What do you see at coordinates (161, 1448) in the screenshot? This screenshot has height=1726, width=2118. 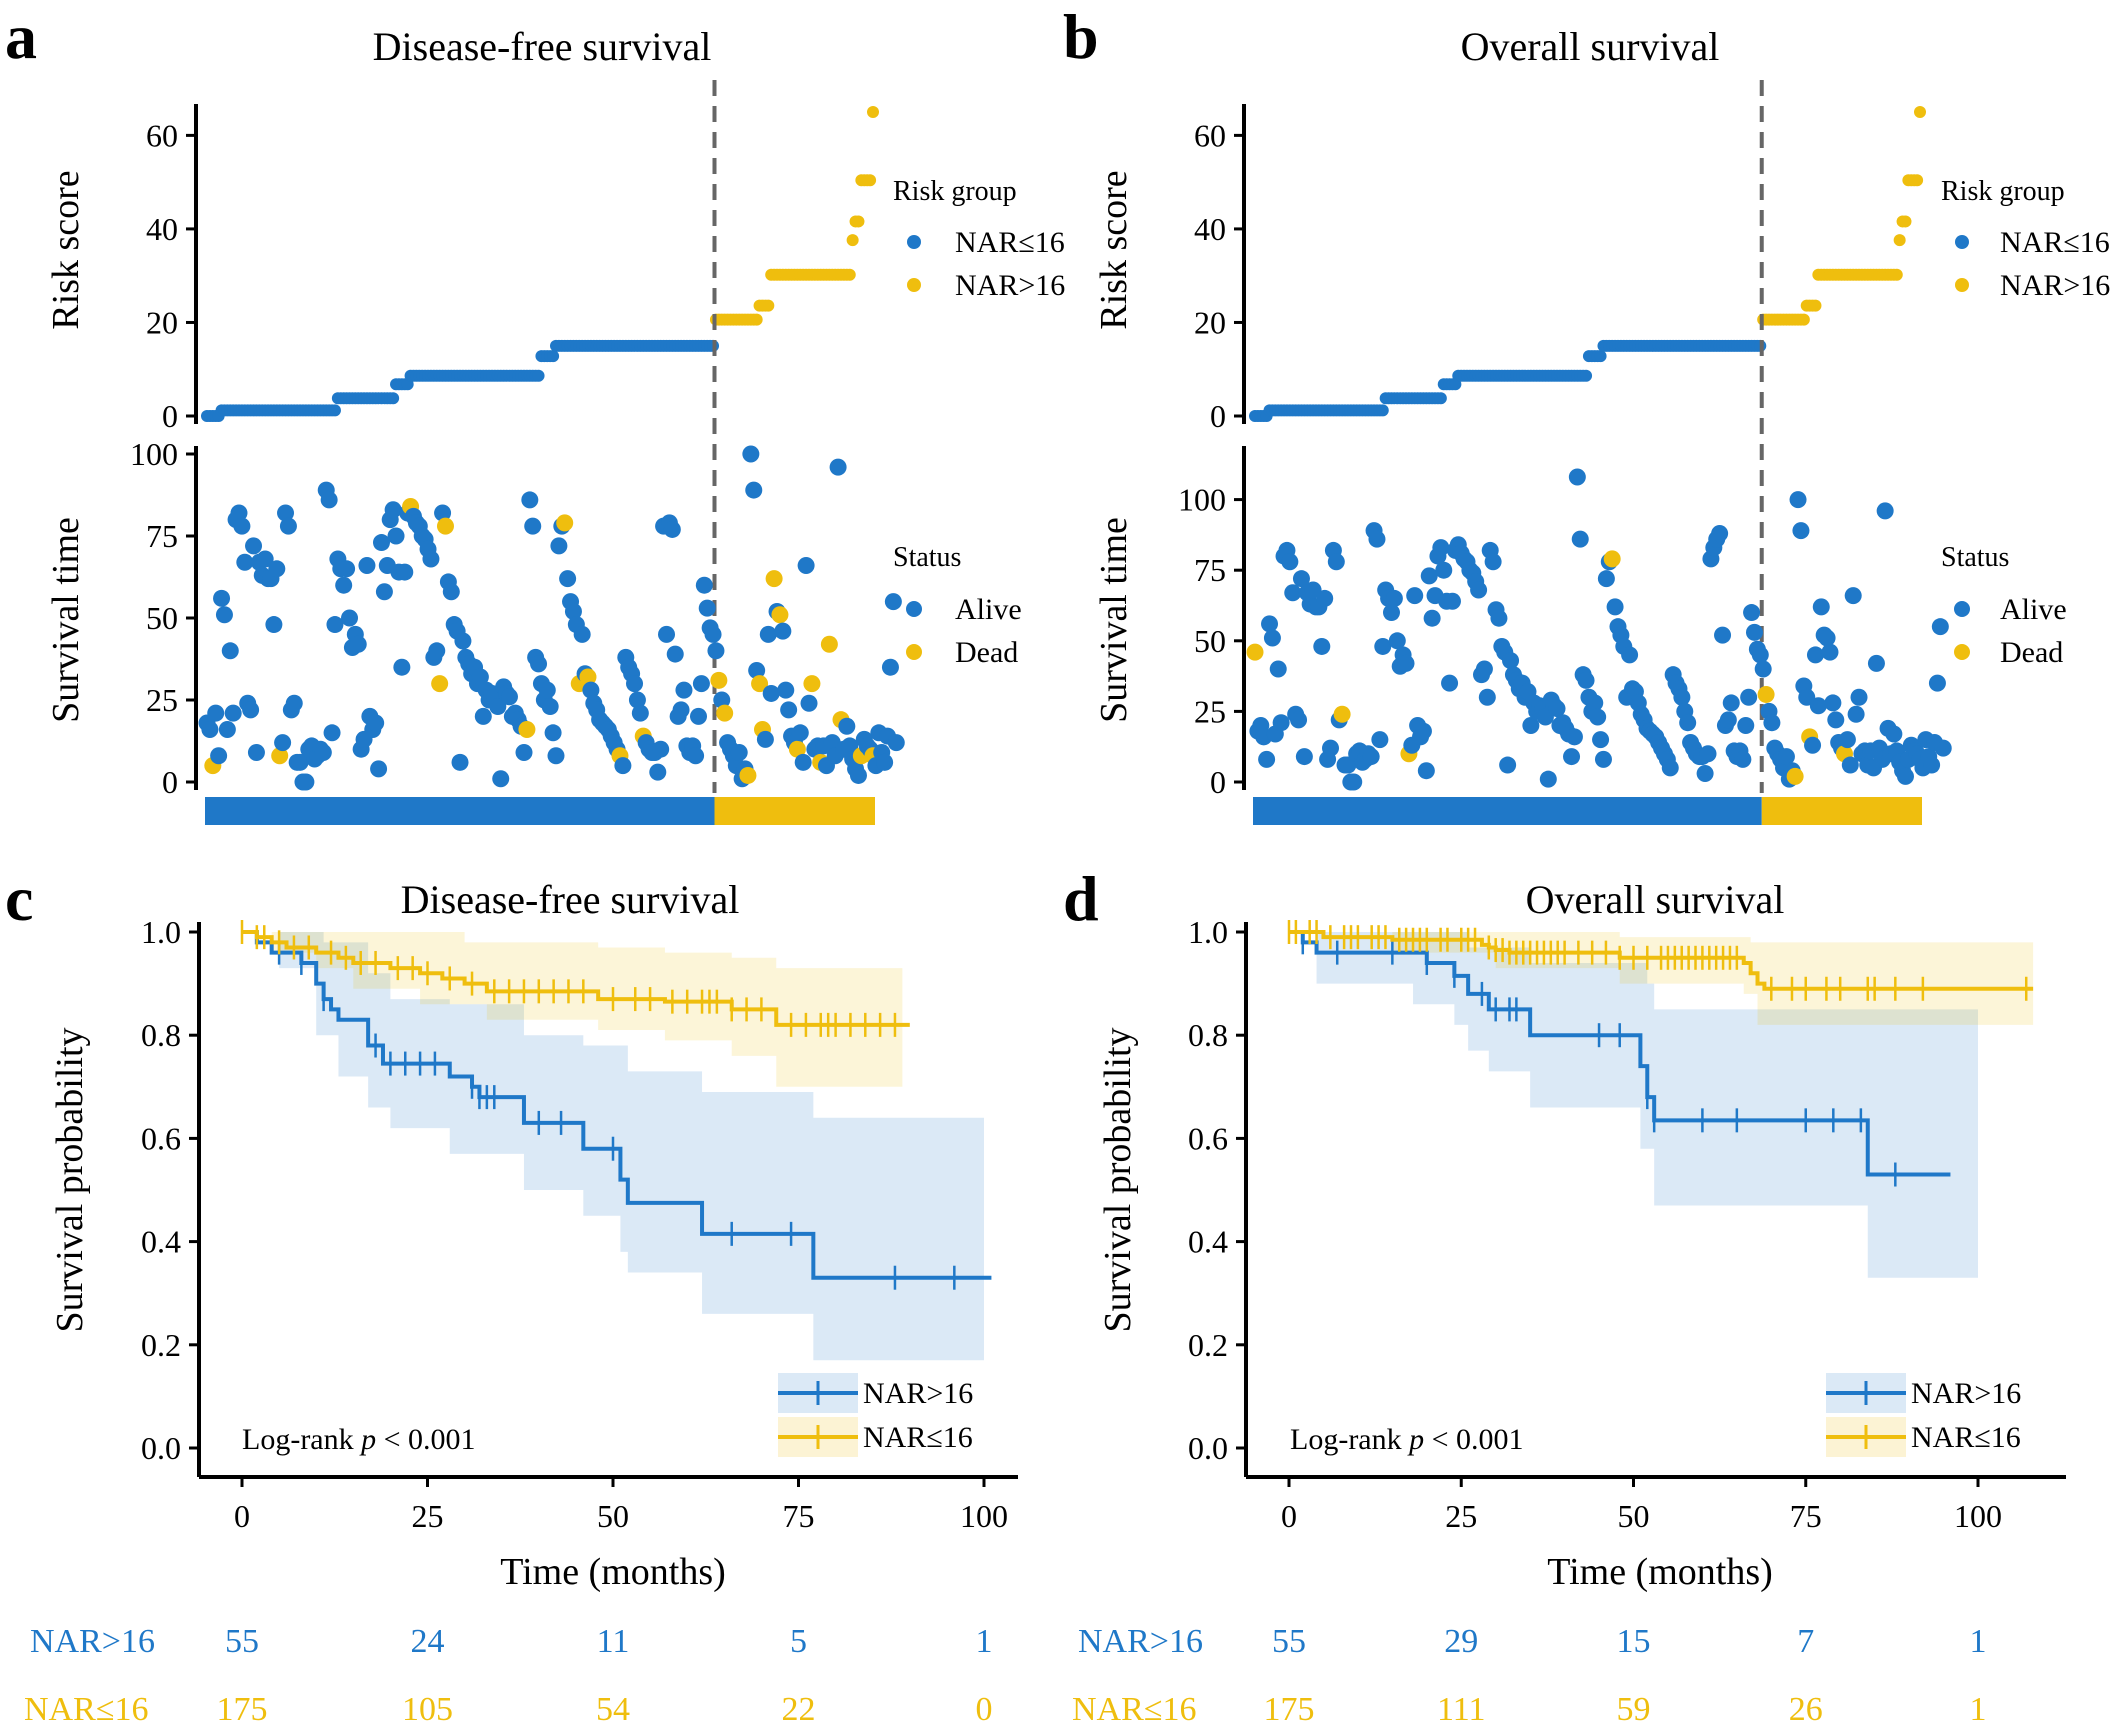 I see `km-y-tick-label: 0.0` at bounding box center [161, 1448].